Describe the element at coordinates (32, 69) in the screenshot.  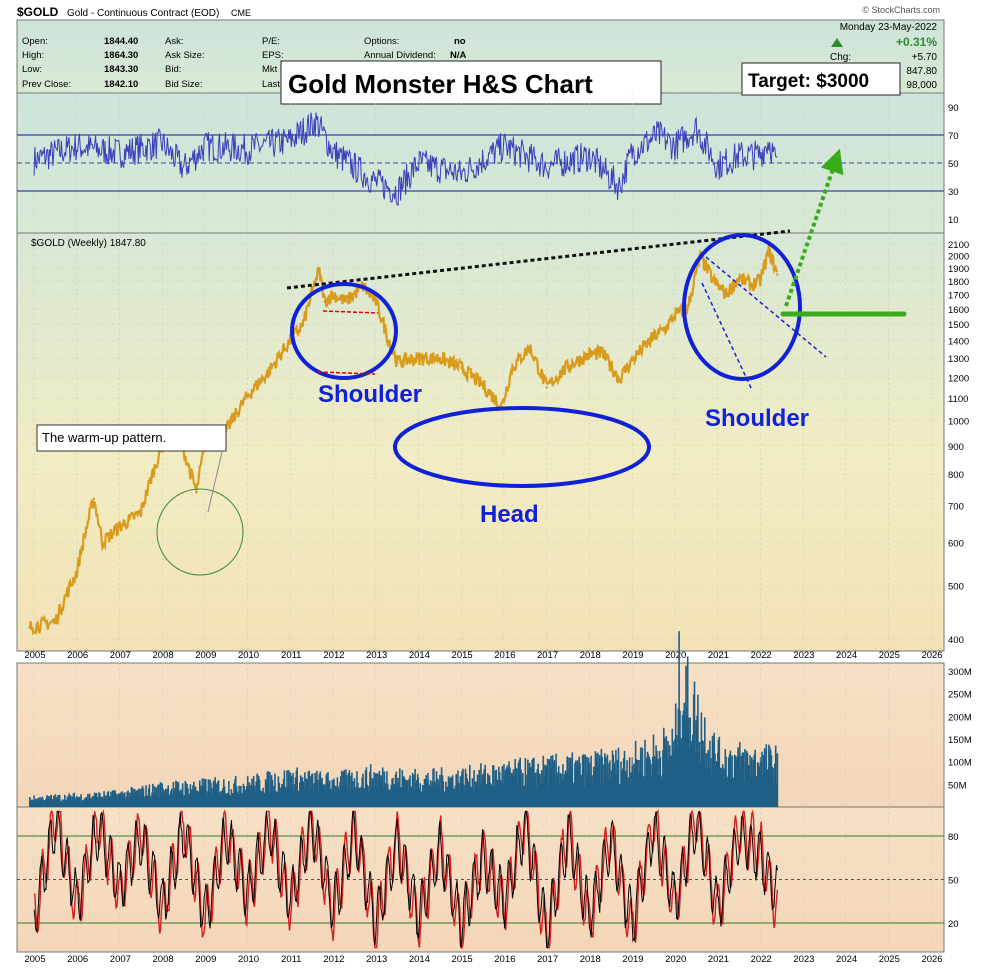
I see `field-label: Low:` at that location.